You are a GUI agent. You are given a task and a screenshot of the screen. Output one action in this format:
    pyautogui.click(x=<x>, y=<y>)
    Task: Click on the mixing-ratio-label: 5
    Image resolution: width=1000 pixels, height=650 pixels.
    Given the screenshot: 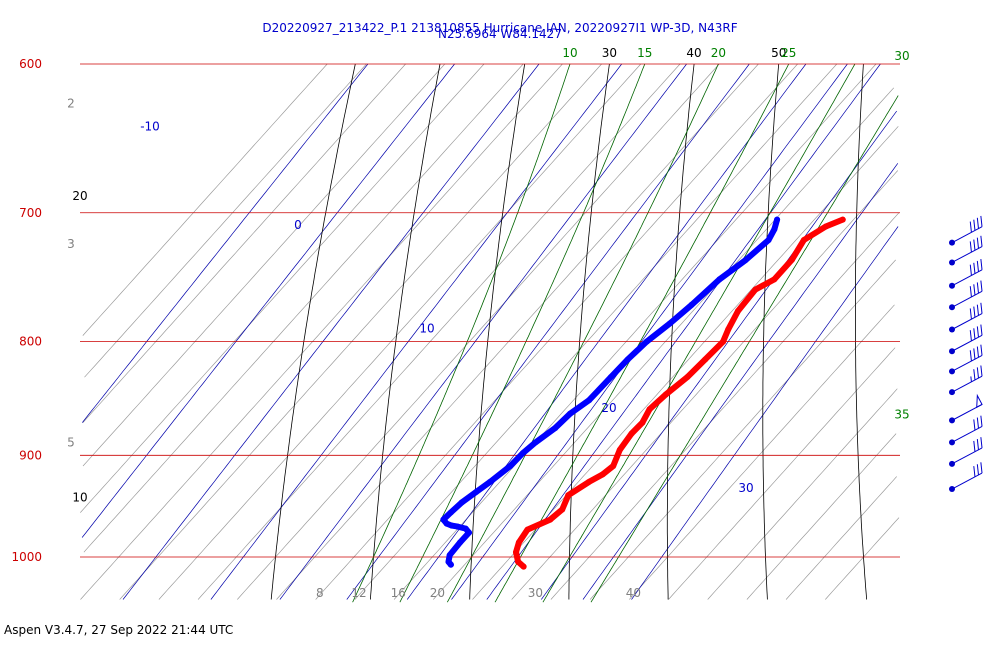 What is the action you would take?
    pyautogui.click(x=71, y=442)
    